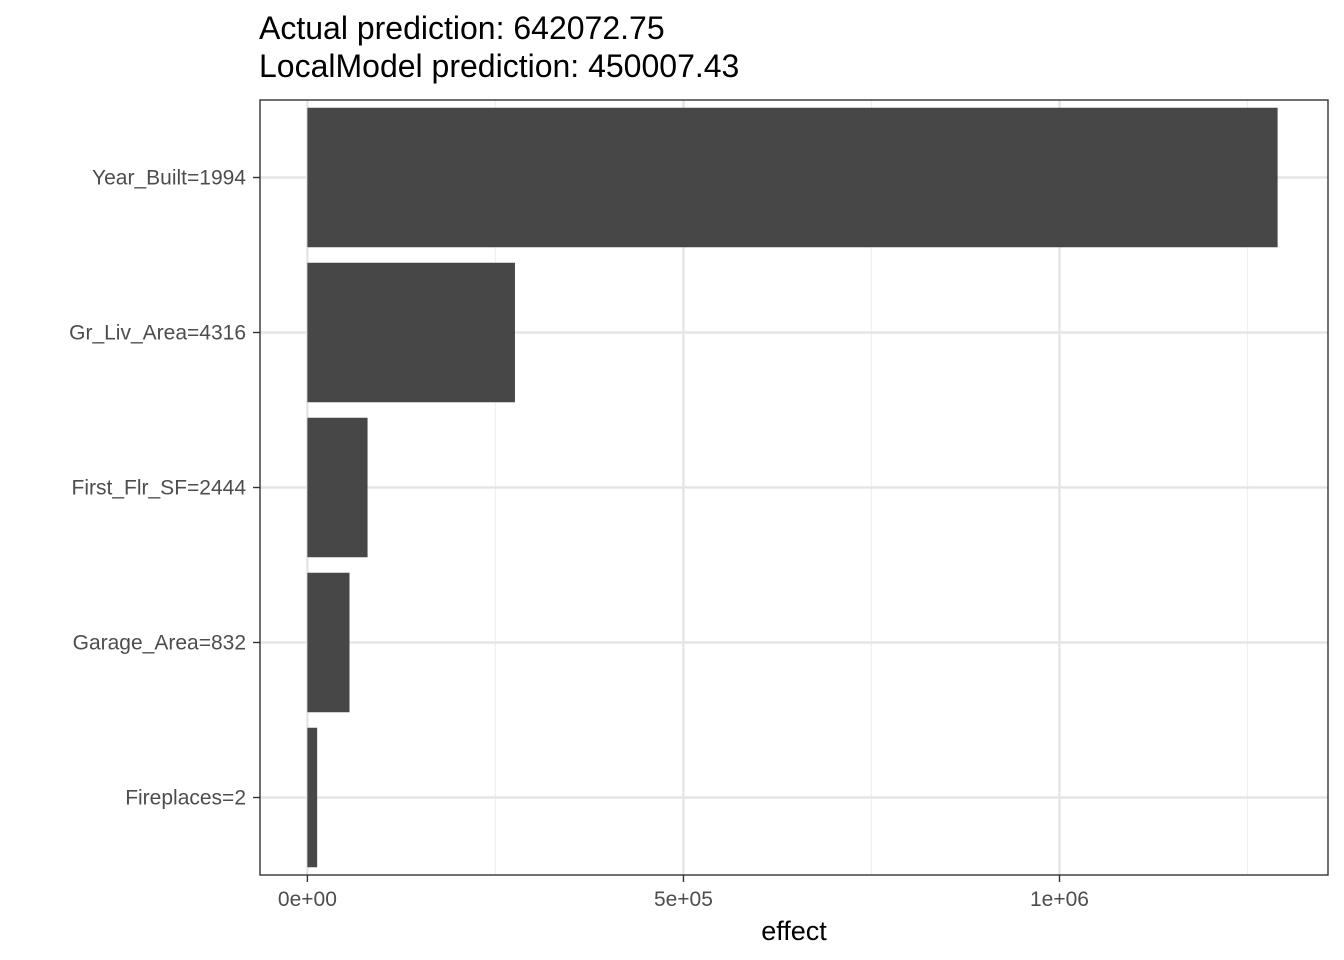  I want to click on chart-title-line-1: Actual prediction: 642072.75, so click(462, 28).